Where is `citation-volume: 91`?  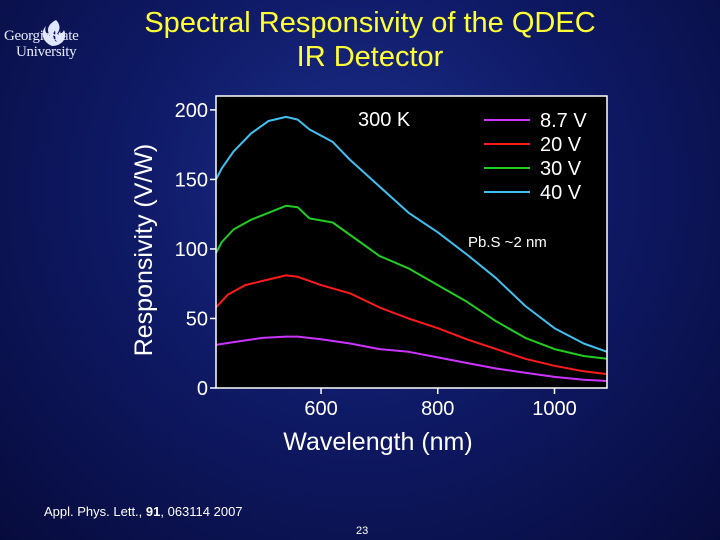
citation-volume: 91 is located at coordinates (153, 511).